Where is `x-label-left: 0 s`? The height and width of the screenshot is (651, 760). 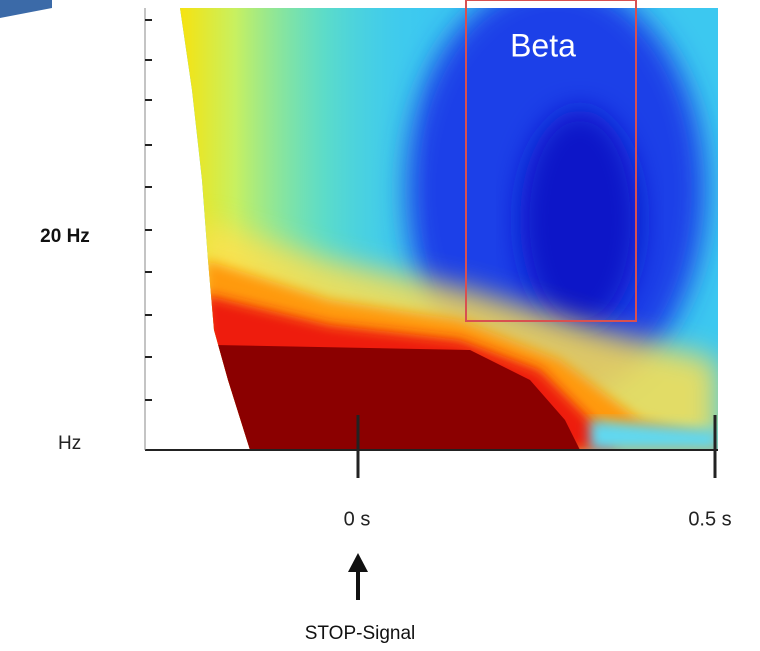 x-label-left: 0 s is located at coordinates (357, 519).